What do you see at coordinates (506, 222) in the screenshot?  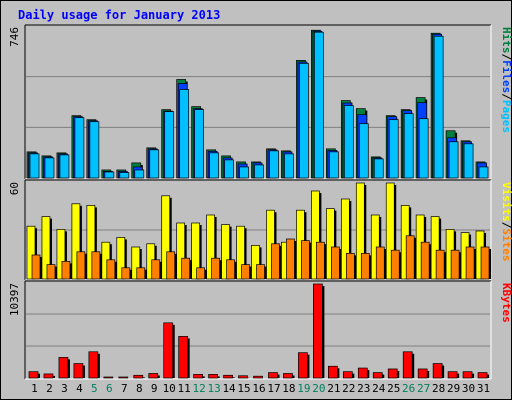 I see `panel-visits-legend: Visits/Sites` at bounding box center [506, 222].